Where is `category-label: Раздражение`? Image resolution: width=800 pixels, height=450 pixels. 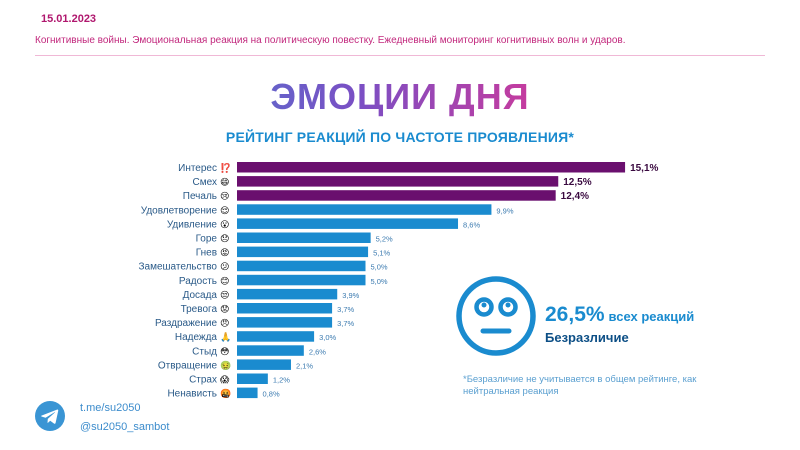
category-label: Раздражение is located at coordinates (186, 323).